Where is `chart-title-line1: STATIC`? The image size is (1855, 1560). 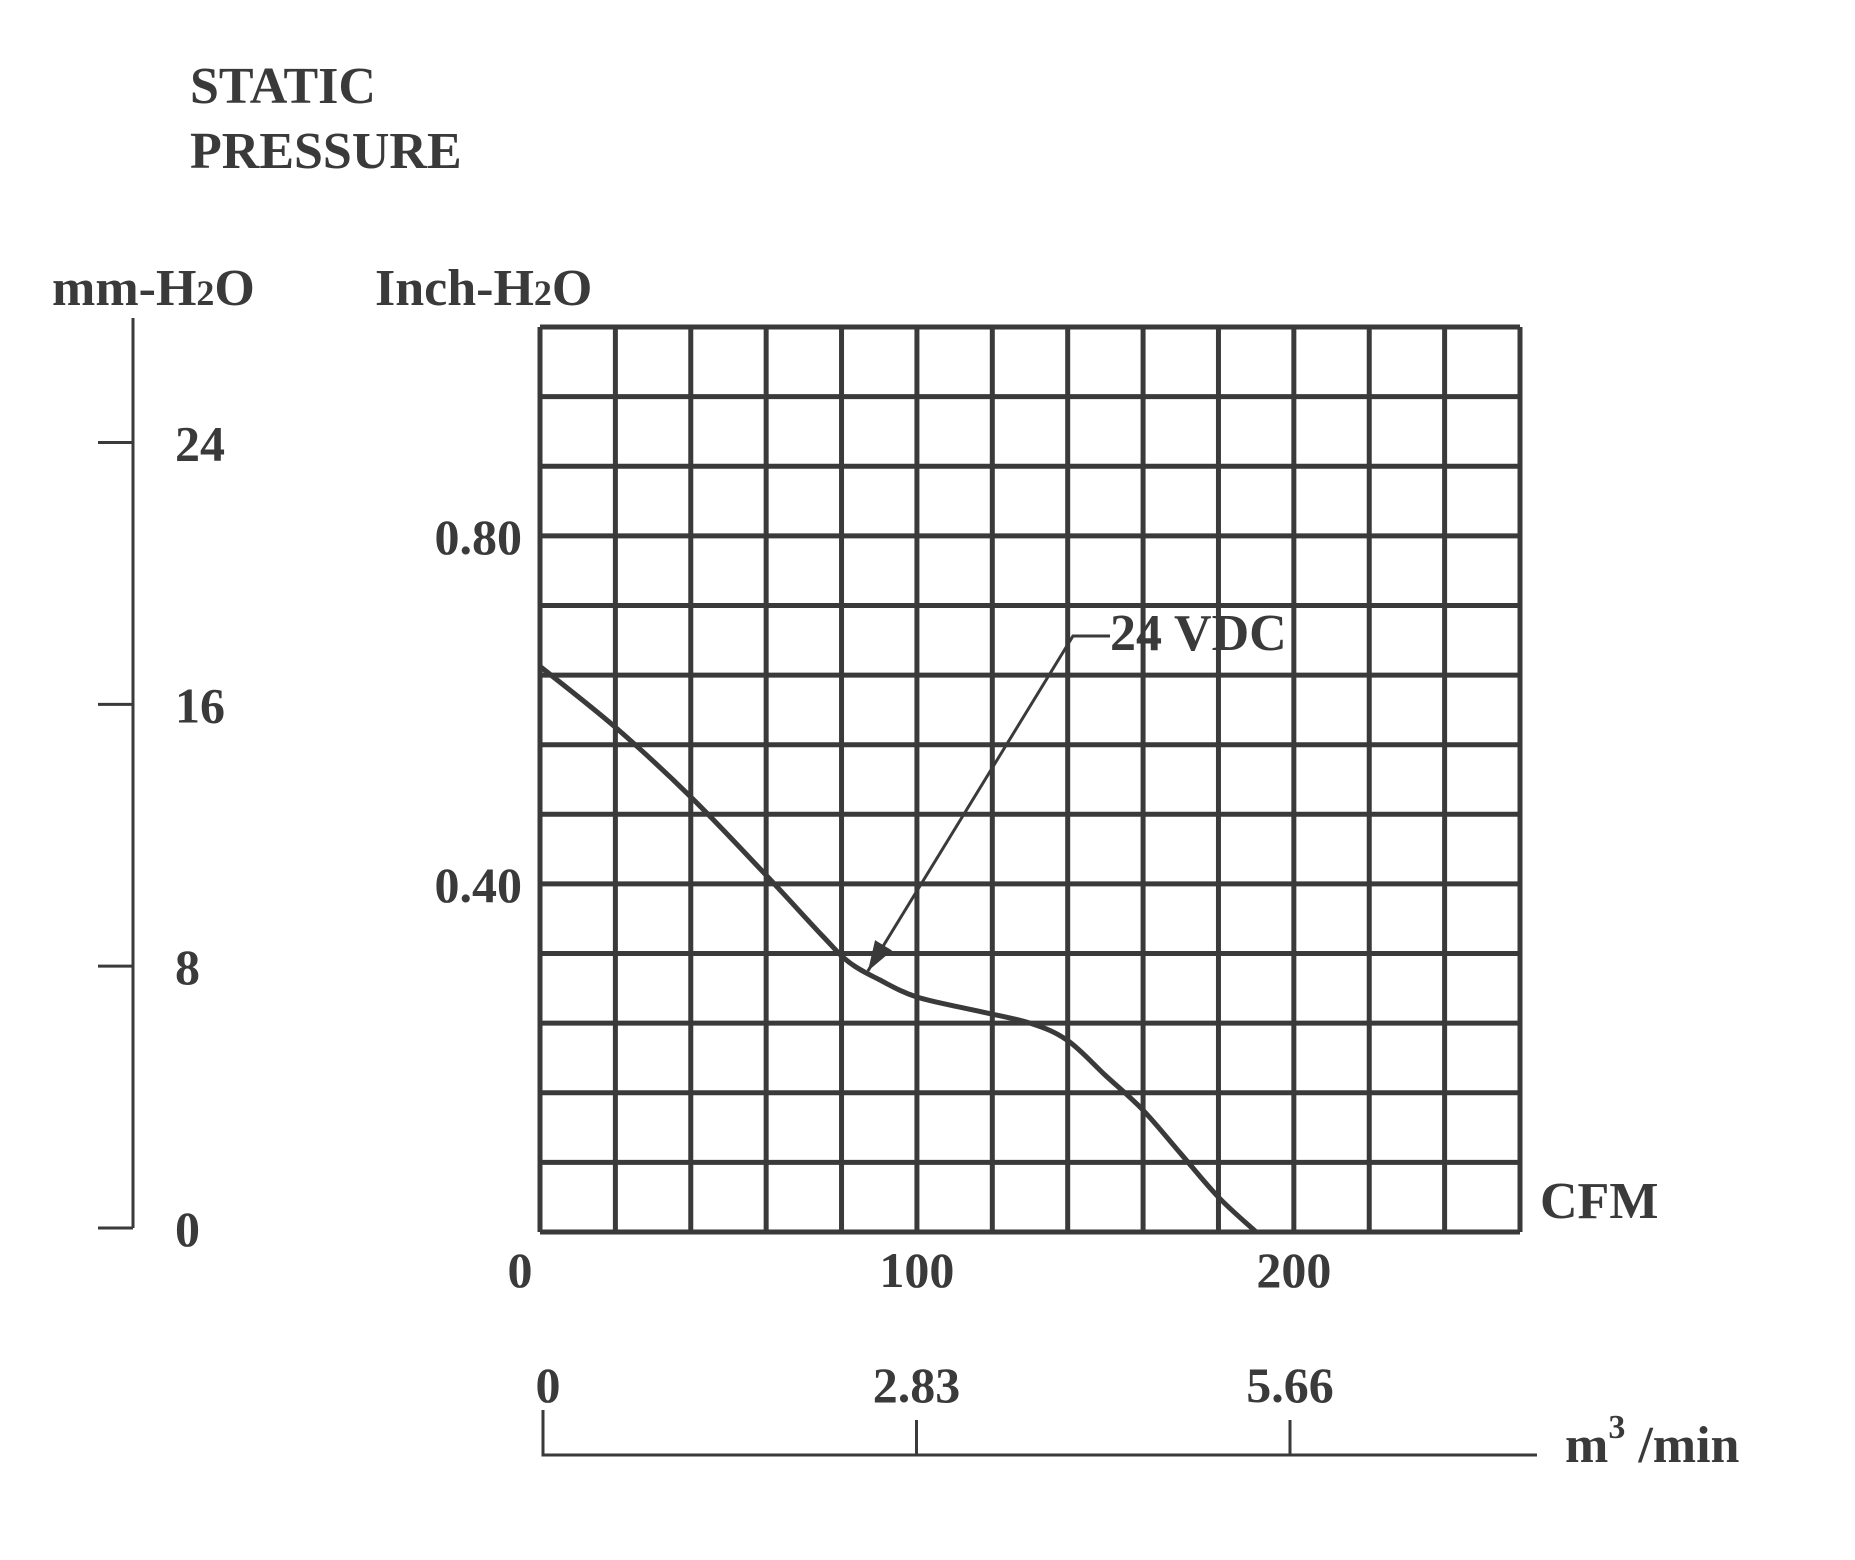
chart-title-line1: STATIC is located at coordinates (283, 86).